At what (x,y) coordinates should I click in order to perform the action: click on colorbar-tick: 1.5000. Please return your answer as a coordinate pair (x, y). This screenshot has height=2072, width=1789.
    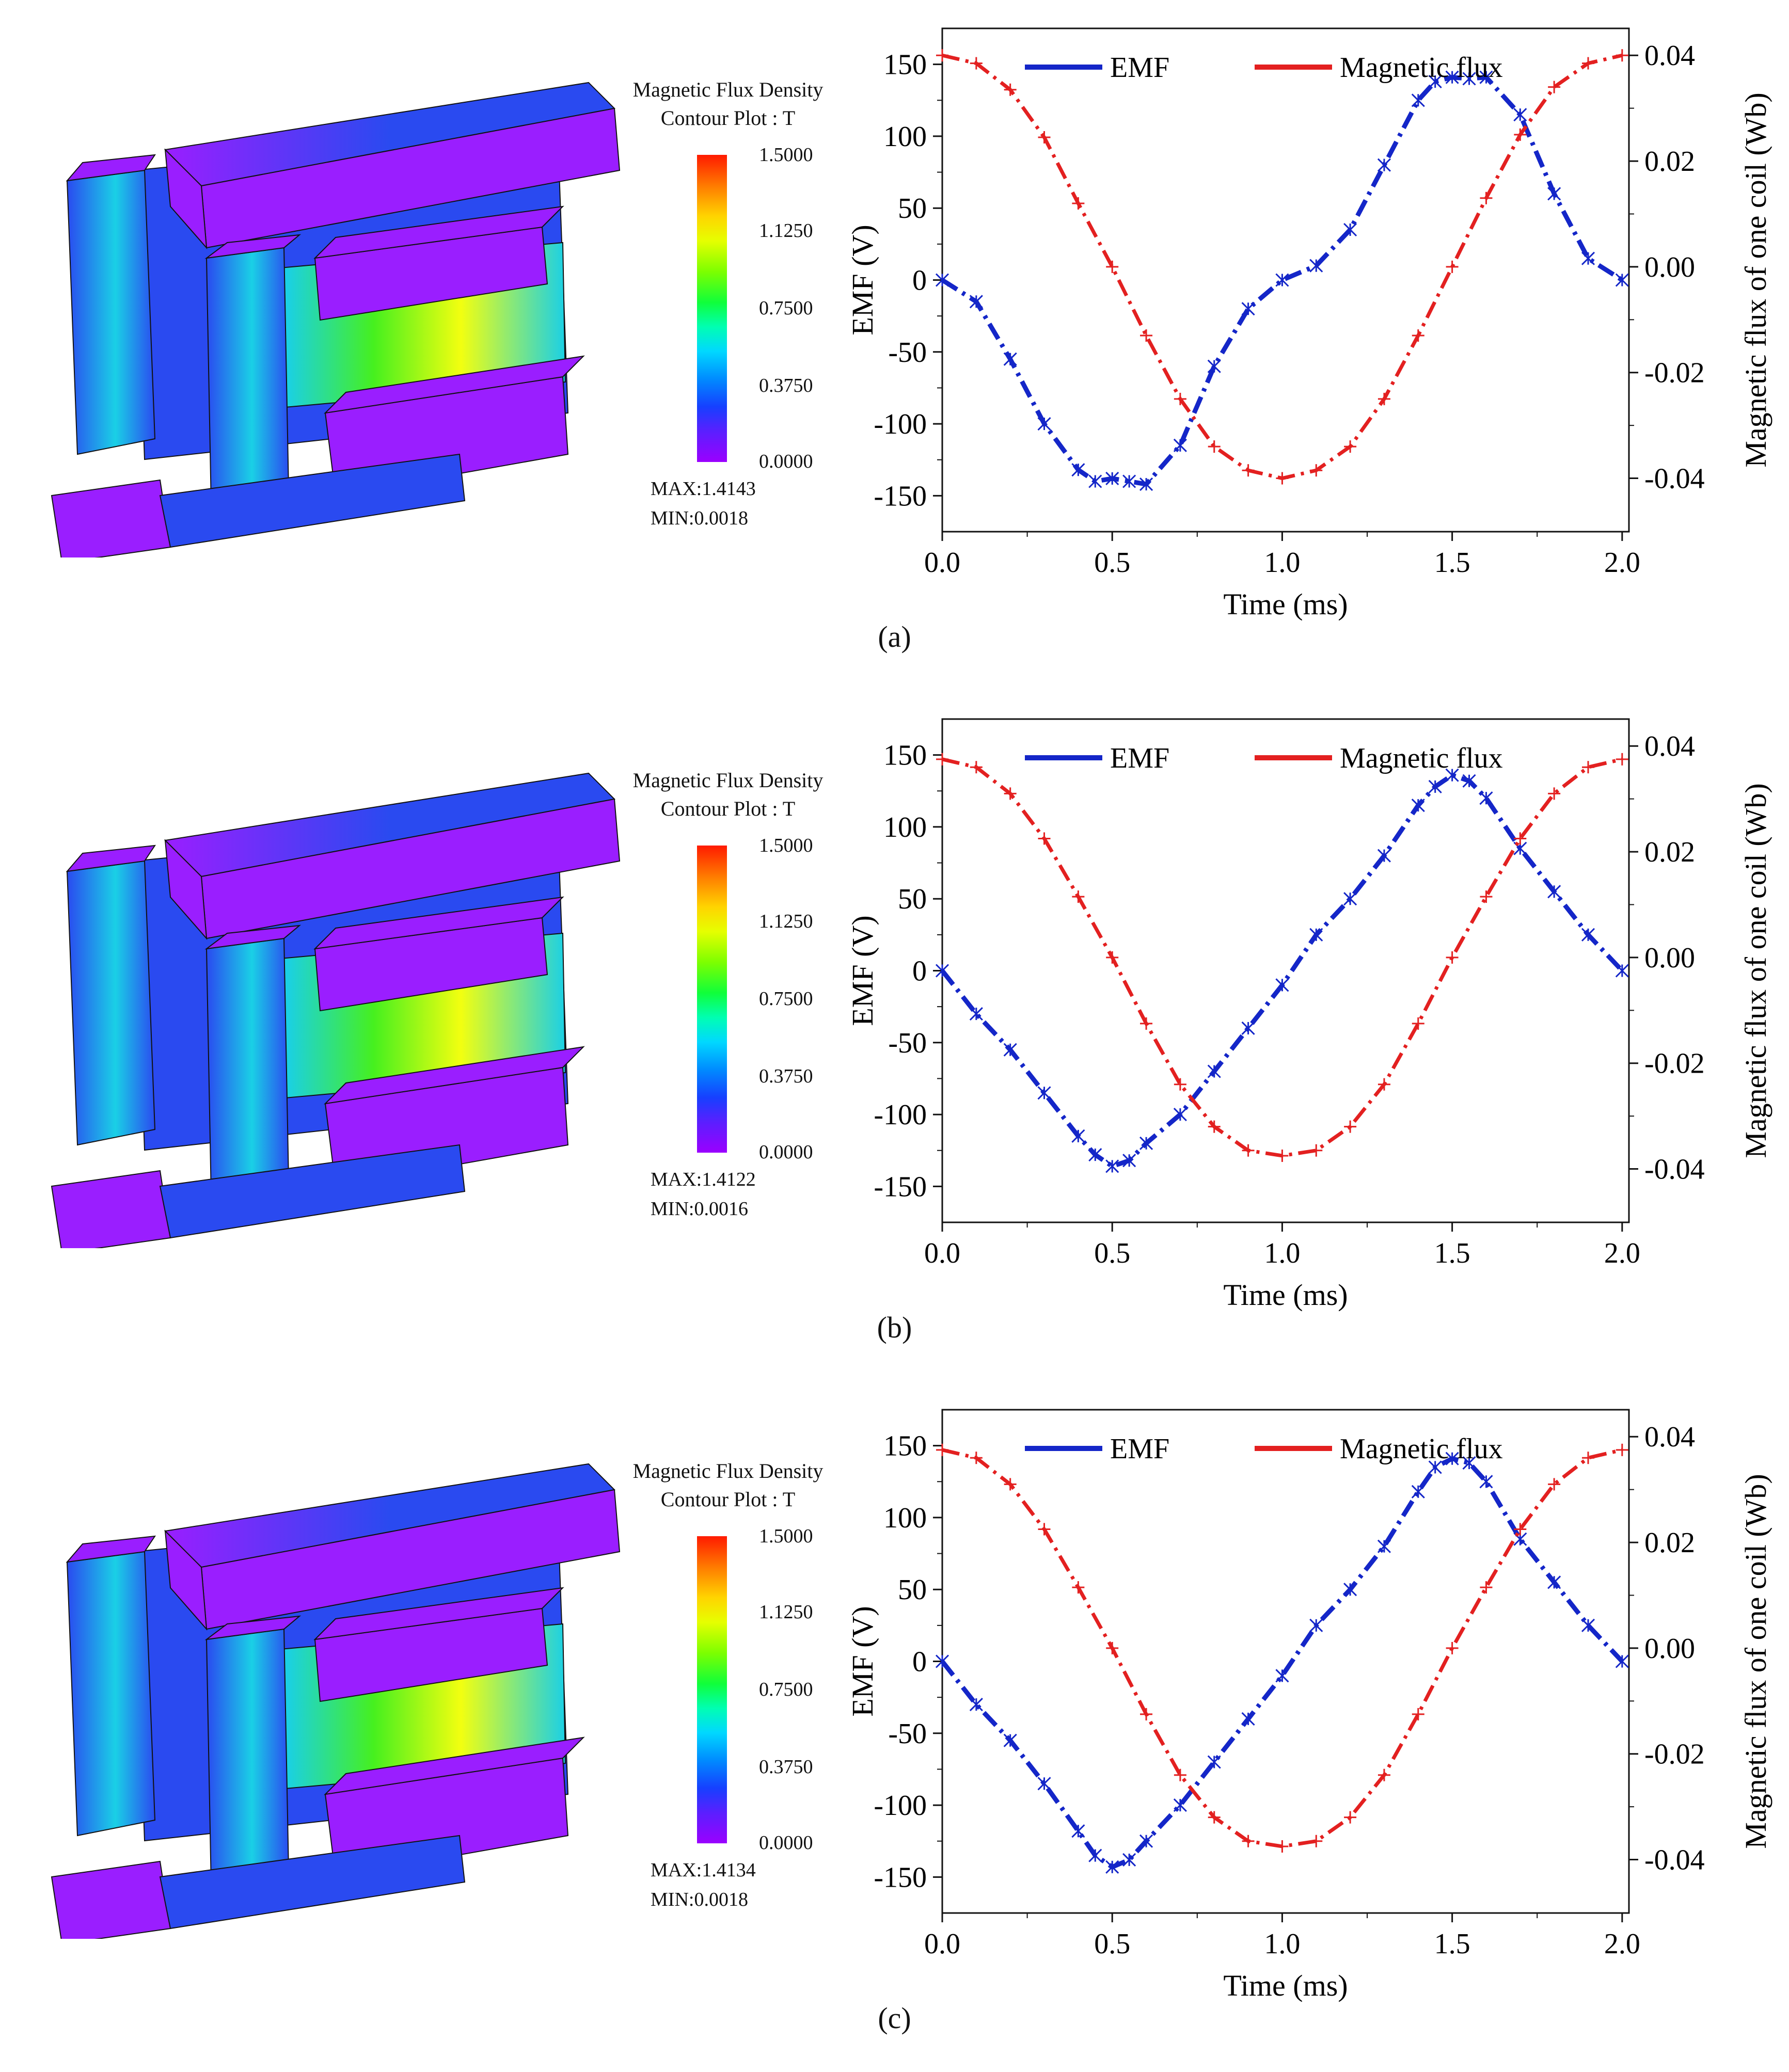
    Looking at the image, I should click on (786, 155).